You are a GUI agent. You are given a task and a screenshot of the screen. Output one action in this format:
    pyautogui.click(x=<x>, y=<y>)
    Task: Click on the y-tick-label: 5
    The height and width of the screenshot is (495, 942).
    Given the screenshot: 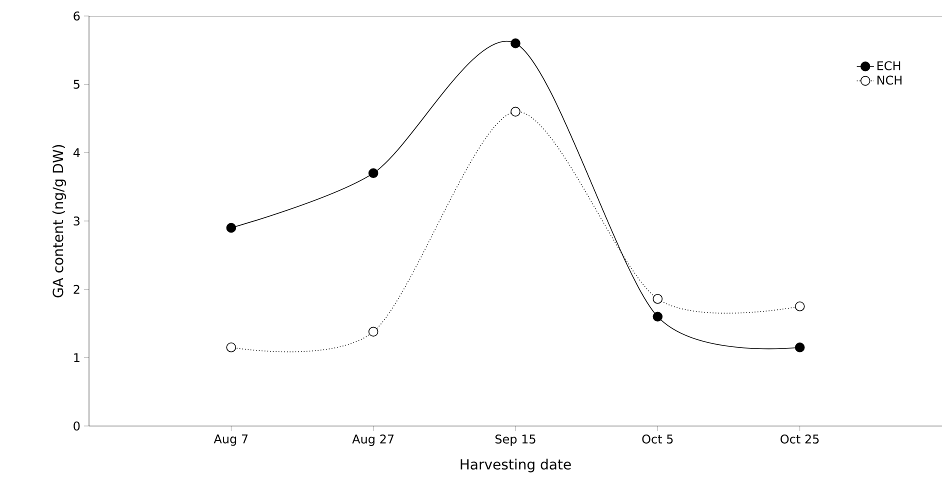 What is the action you would take?
    pyautogui.click(x=77, y=84)
    